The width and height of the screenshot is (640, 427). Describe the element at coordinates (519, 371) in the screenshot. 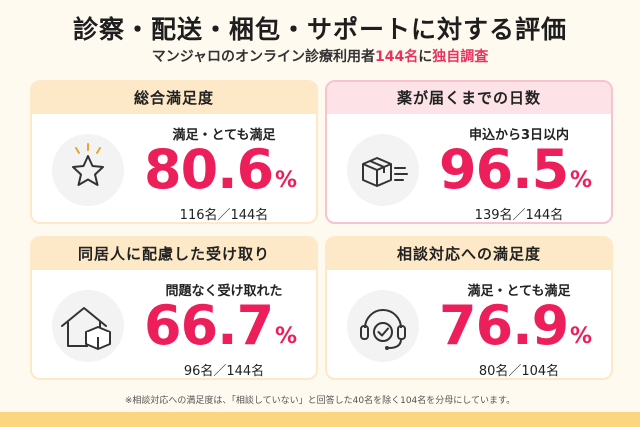

I see `metric-count: 80名／104名` at that location.